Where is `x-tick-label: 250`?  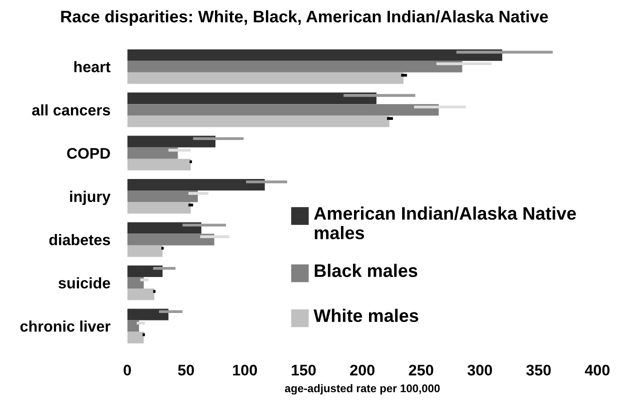
x-tick-label: 250 is located at coordinates (421, 370).